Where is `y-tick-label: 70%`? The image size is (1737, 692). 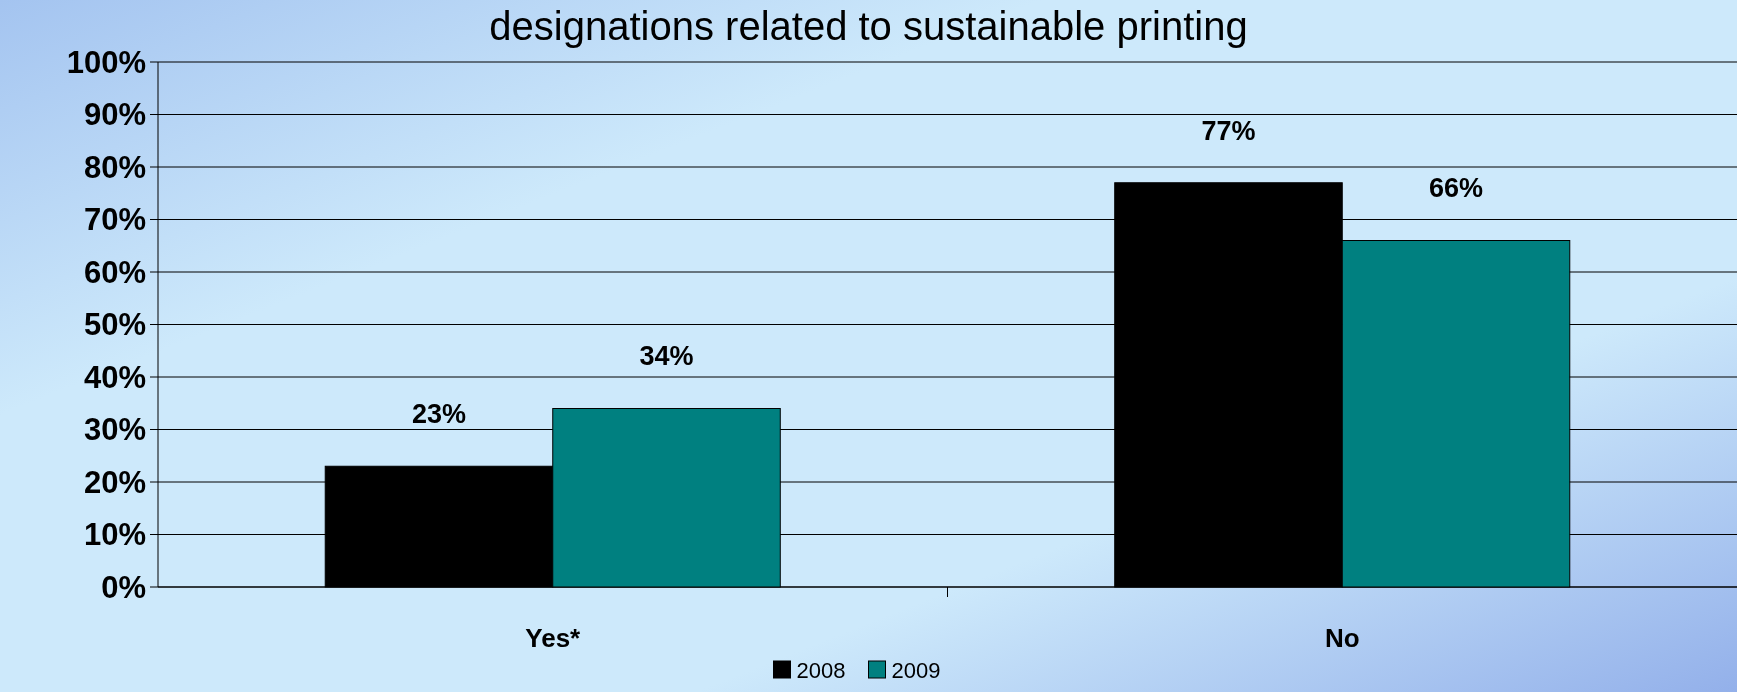 y-tick-label: 70% is located at coordinates (114, 220).